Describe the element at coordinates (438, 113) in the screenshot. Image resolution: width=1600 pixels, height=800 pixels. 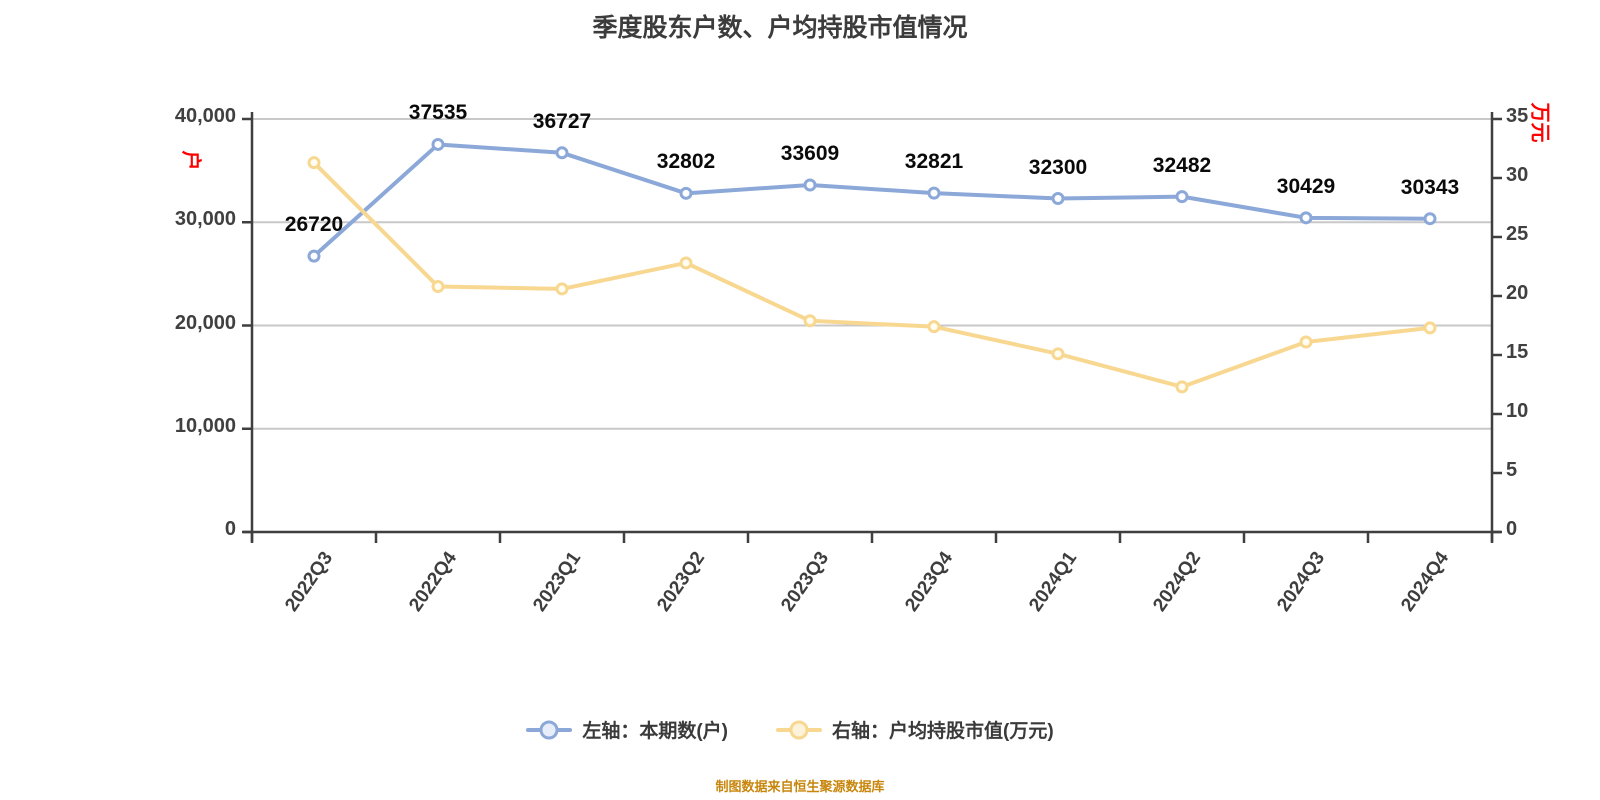
I see `data-point-label: 37535` at that location.